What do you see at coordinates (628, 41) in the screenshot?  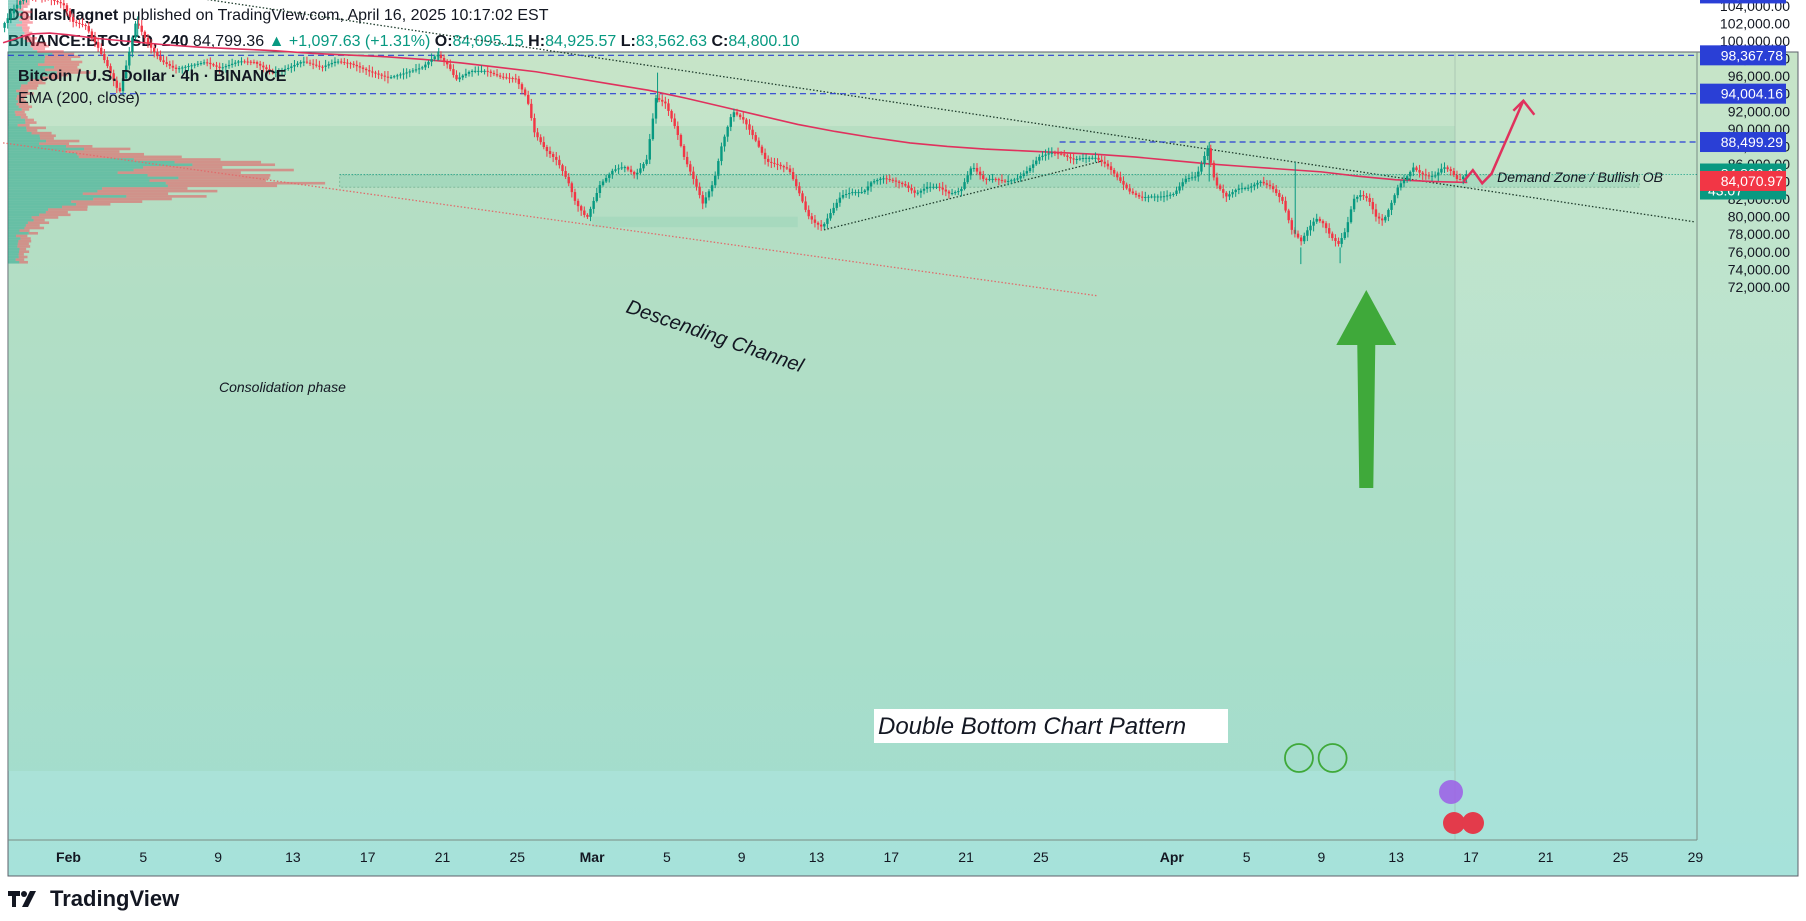 I see `low-label: L:` at bounding box center [628, 41].